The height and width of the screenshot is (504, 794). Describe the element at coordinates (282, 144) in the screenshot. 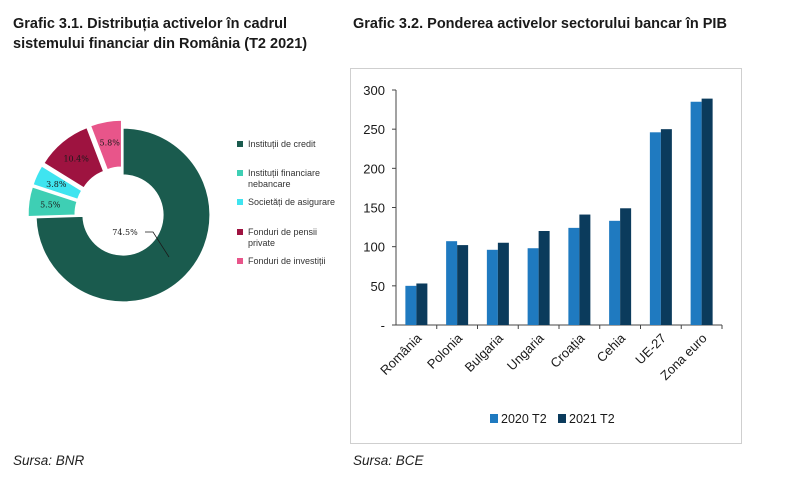

I see `legend-label: Instituții de credit` at that location.